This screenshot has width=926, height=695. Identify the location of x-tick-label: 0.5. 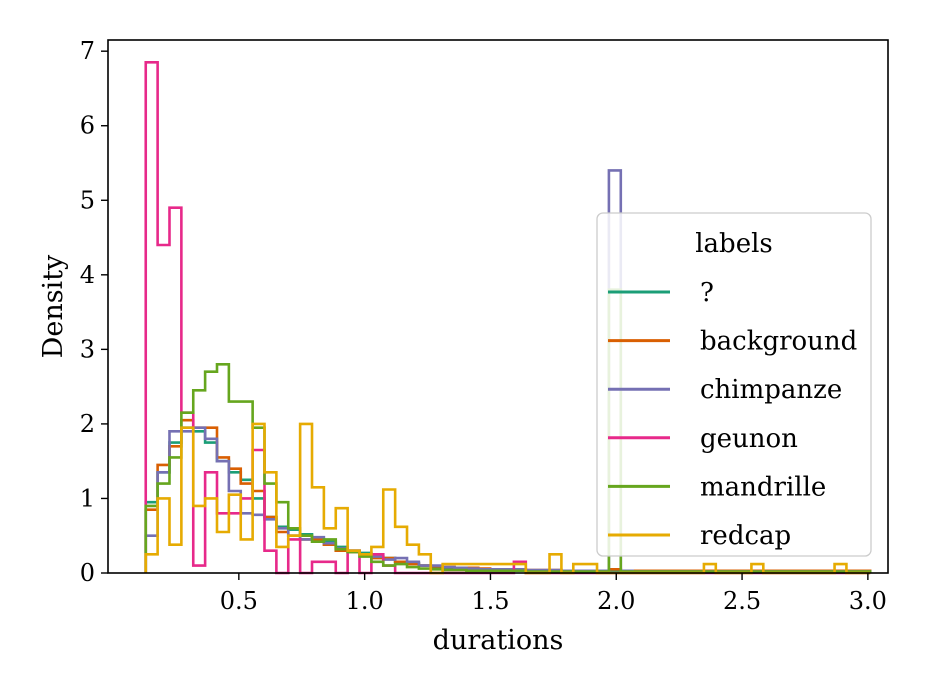
(239, 601).